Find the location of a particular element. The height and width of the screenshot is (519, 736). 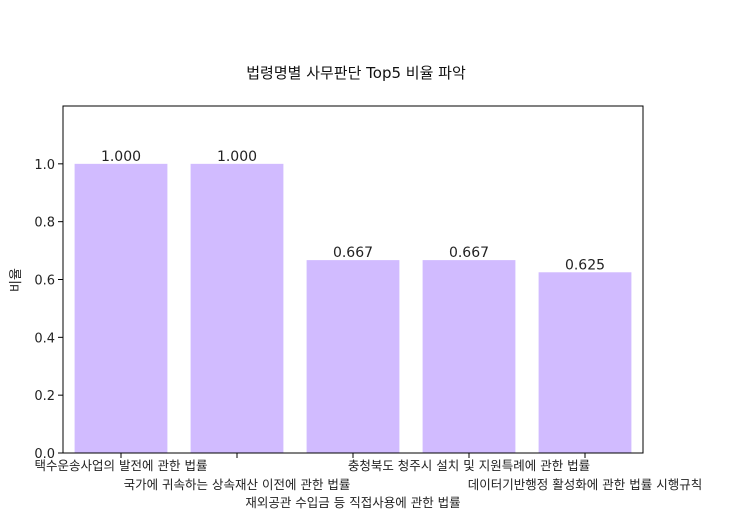

y-tick-label: 0.2 is located at coordinates (44, 396).